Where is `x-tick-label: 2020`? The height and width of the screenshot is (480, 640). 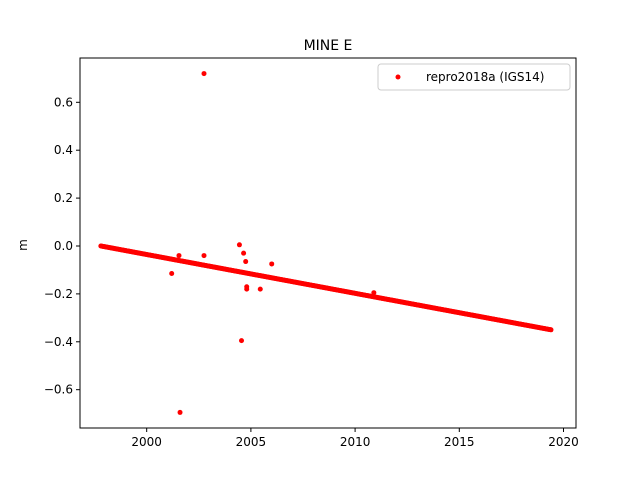
x-tick-label: 2020 is located at coordinates (563, 442).